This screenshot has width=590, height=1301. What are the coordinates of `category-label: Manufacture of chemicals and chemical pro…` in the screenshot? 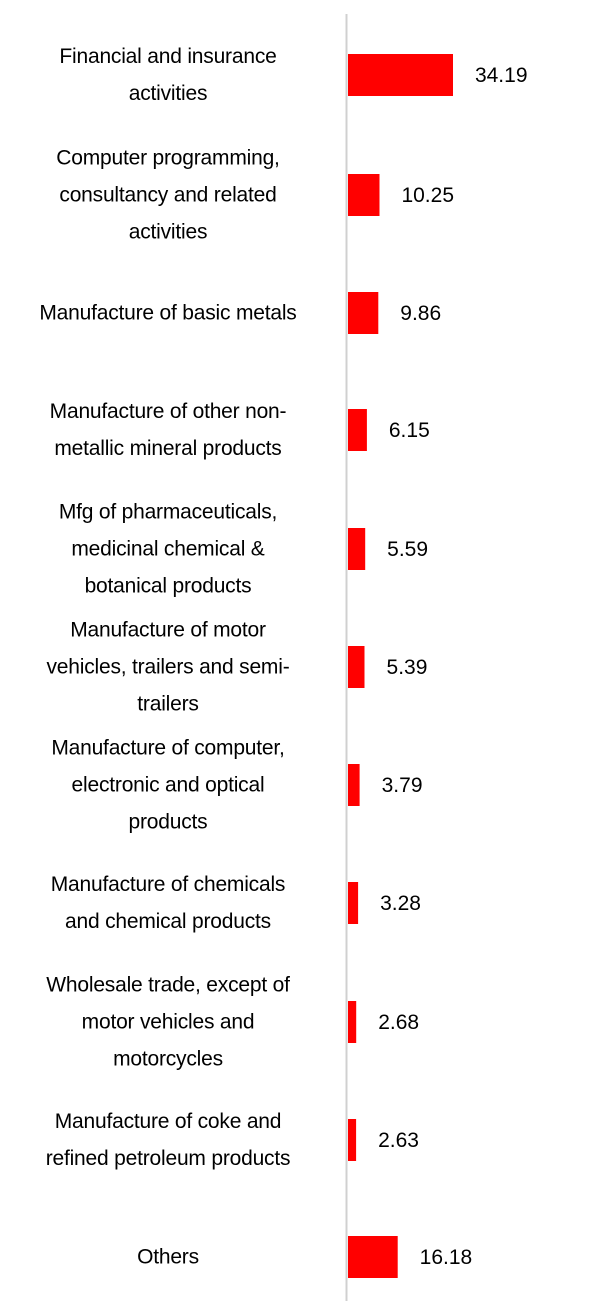 It's located at (168, 903).